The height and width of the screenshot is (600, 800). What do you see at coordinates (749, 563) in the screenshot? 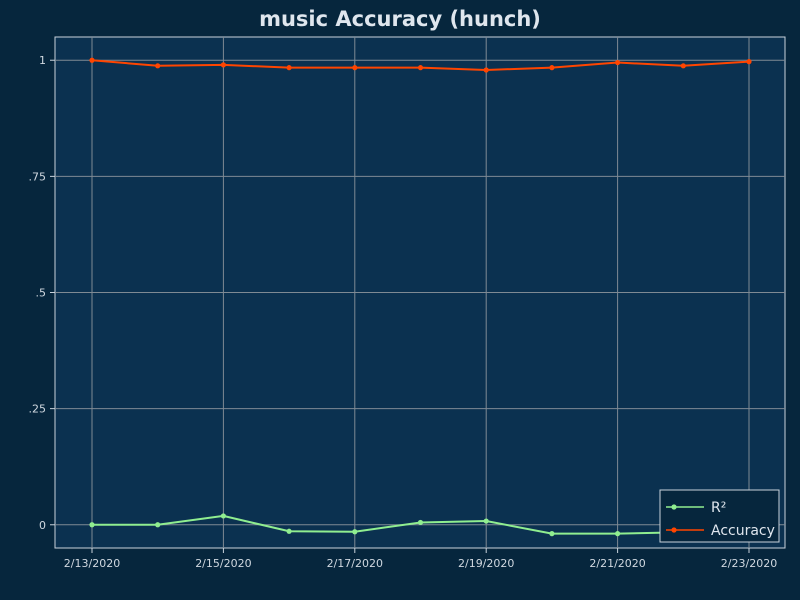
I see `x-tick-label: 2/23/2020` at bounding box center [749, 563].